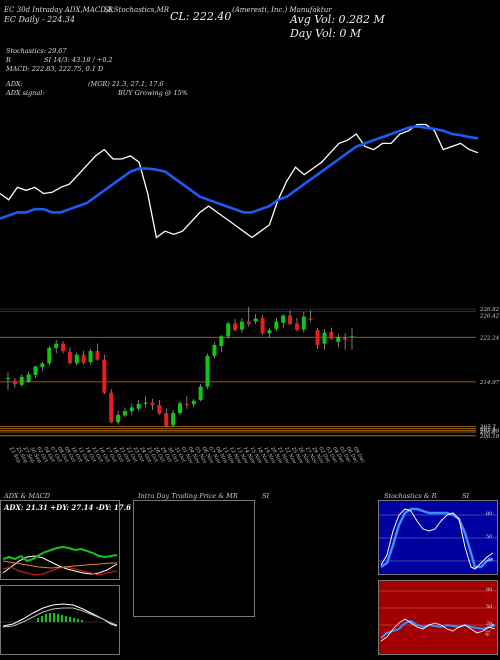  What do you see at coordinates (180, 367) in the screenshot?
I see `candles` at bounding box center [180, 367].